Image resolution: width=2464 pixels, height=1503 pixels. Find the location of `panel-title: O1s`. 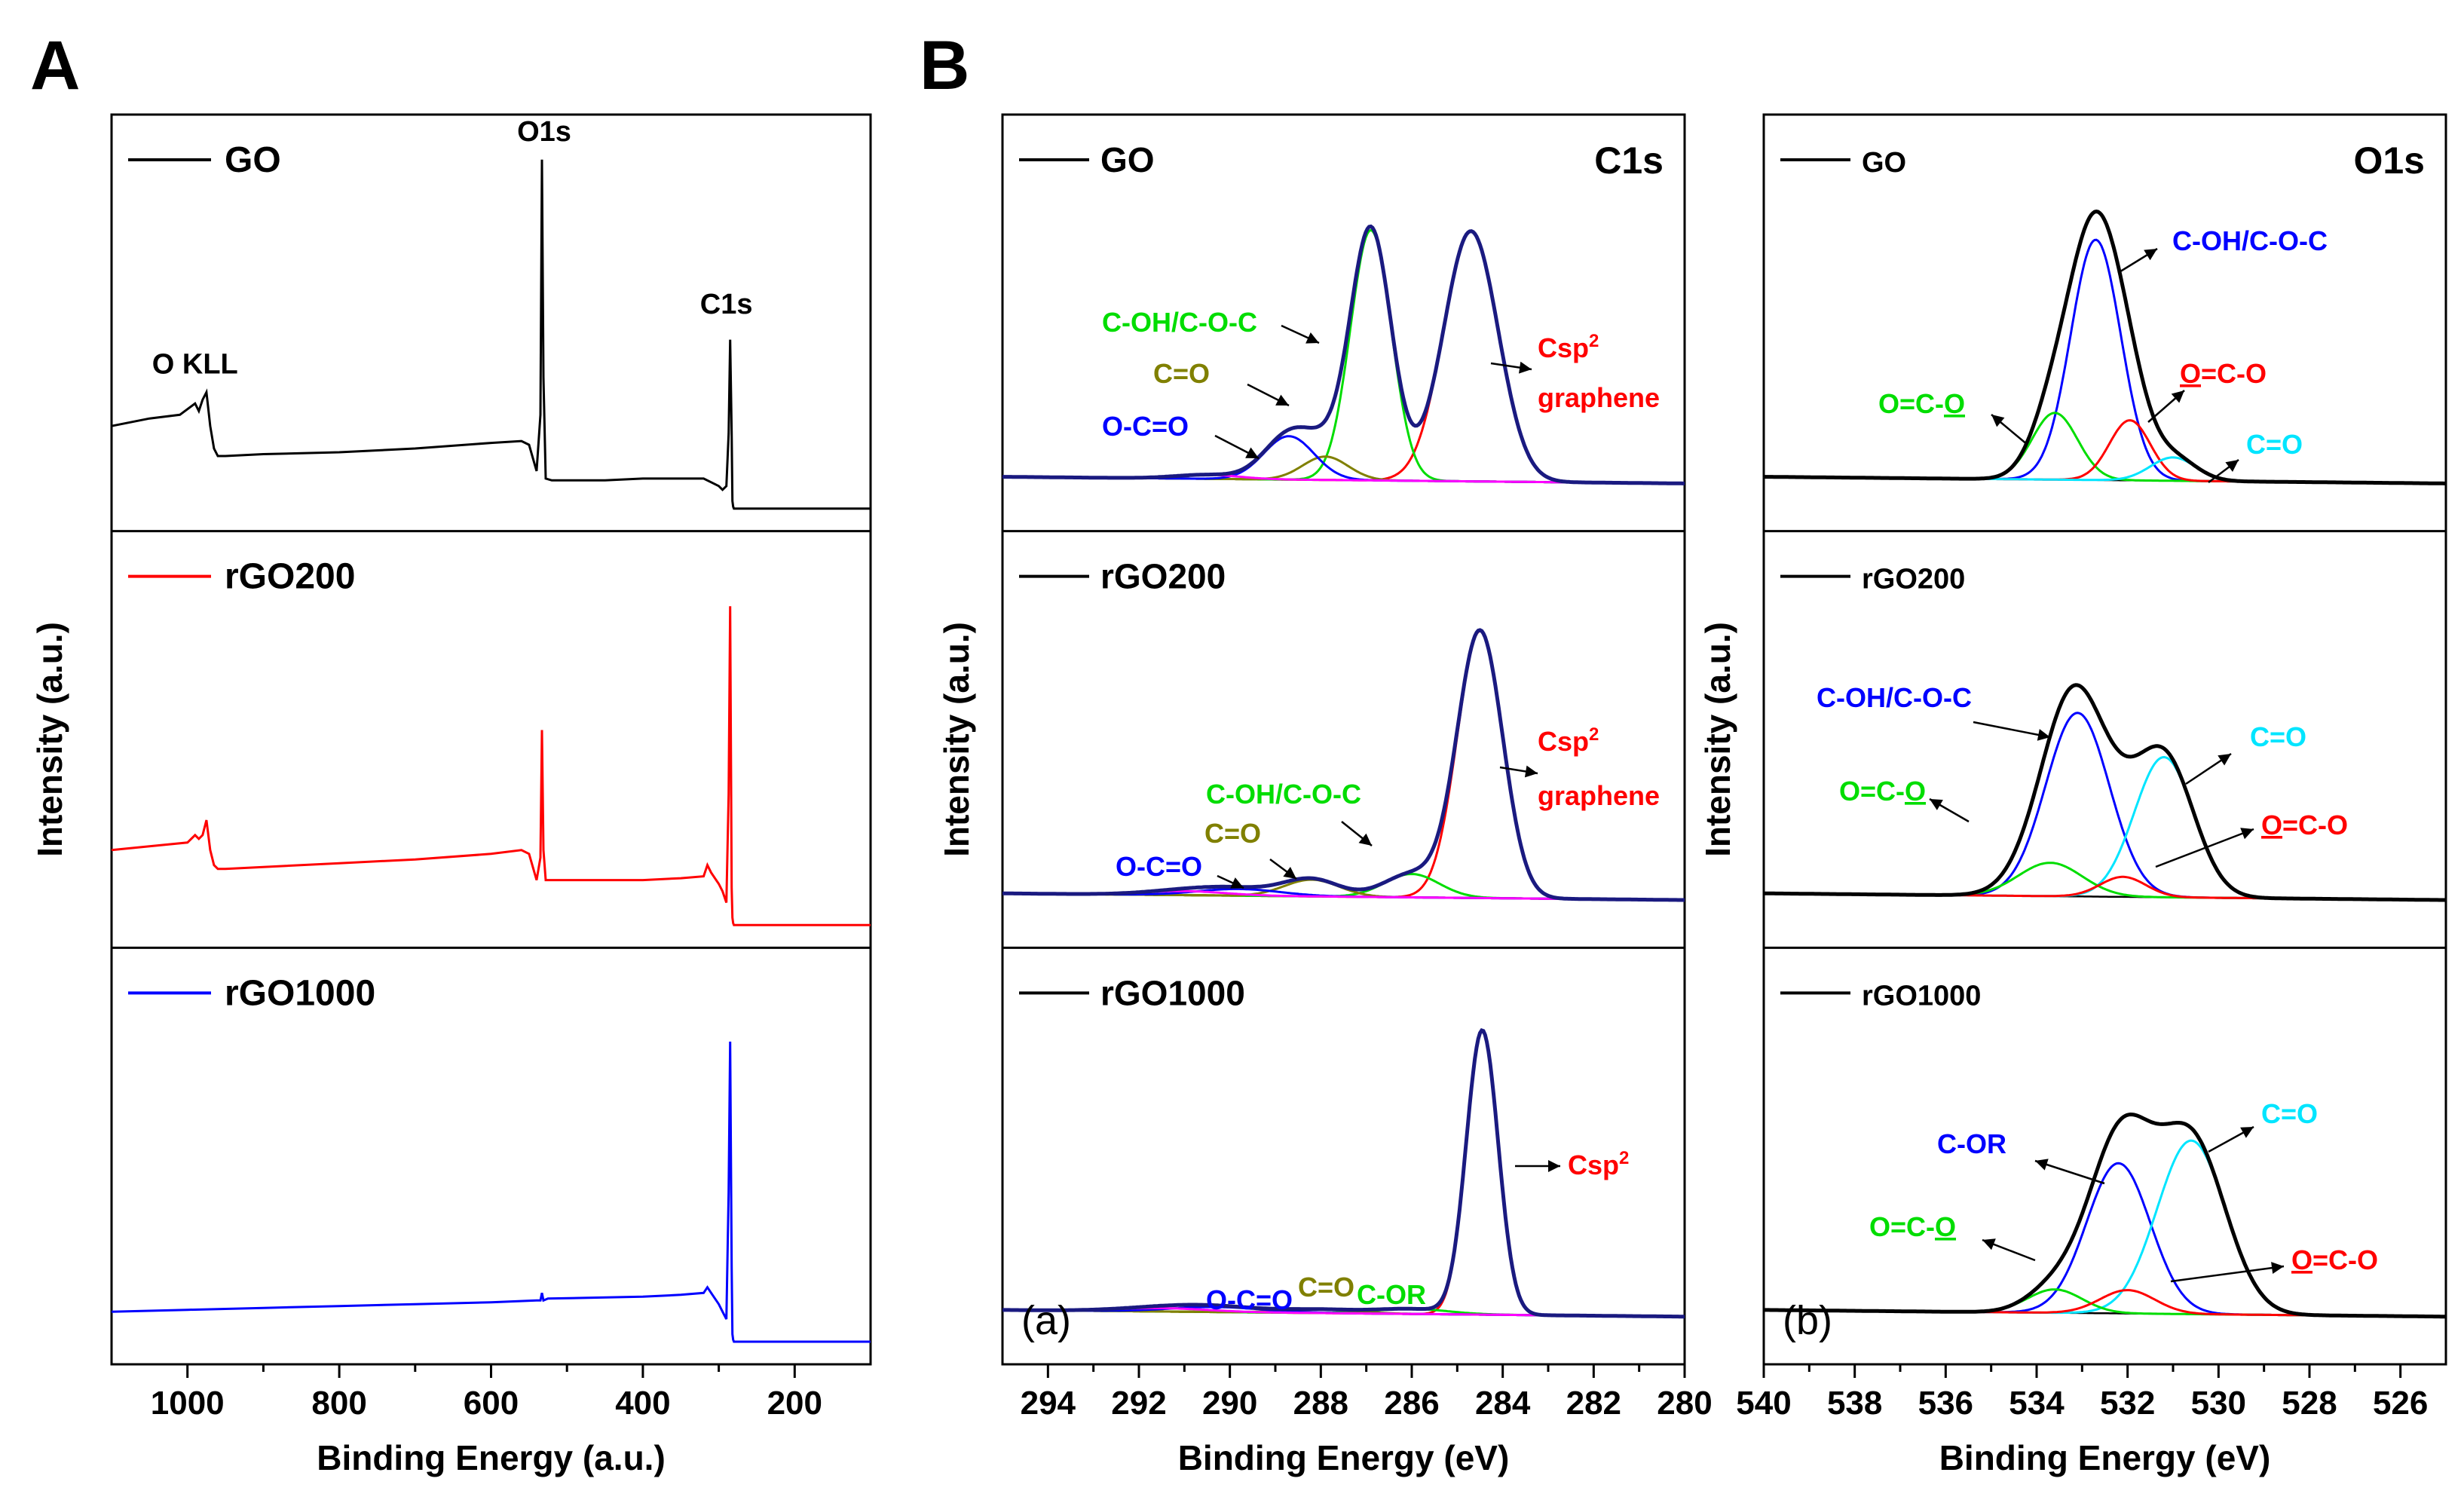

panel-title: O1s is located at coordinates (2389, 160).